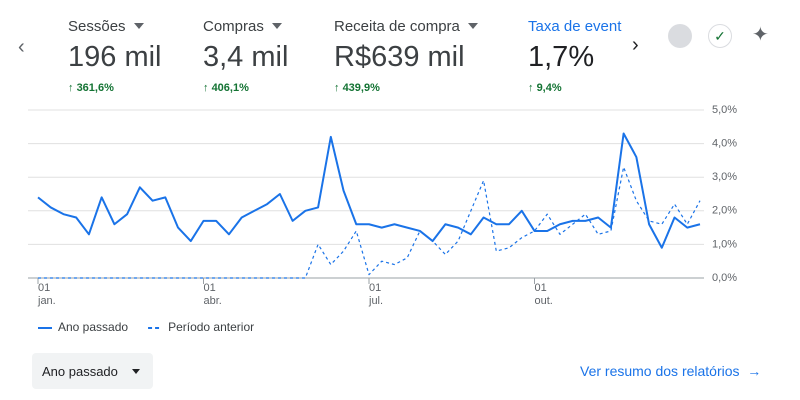 The width and height of the screenshot is (800, 400). What do you see at coordinates (724, 177) in the screenshot?
I see `y-tick-label: 3,0%` at bounding box center [724, 177].